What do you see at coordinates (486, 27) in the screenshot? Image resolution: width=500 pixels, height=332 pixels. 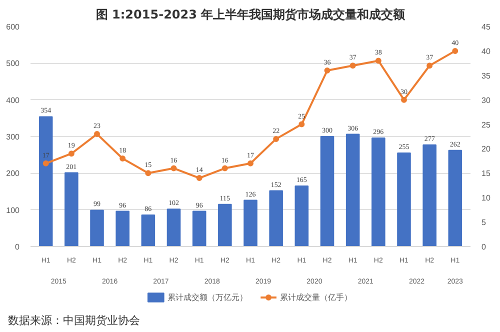 I see `y2-tick-label: 45` at bounding box center [486, 27].